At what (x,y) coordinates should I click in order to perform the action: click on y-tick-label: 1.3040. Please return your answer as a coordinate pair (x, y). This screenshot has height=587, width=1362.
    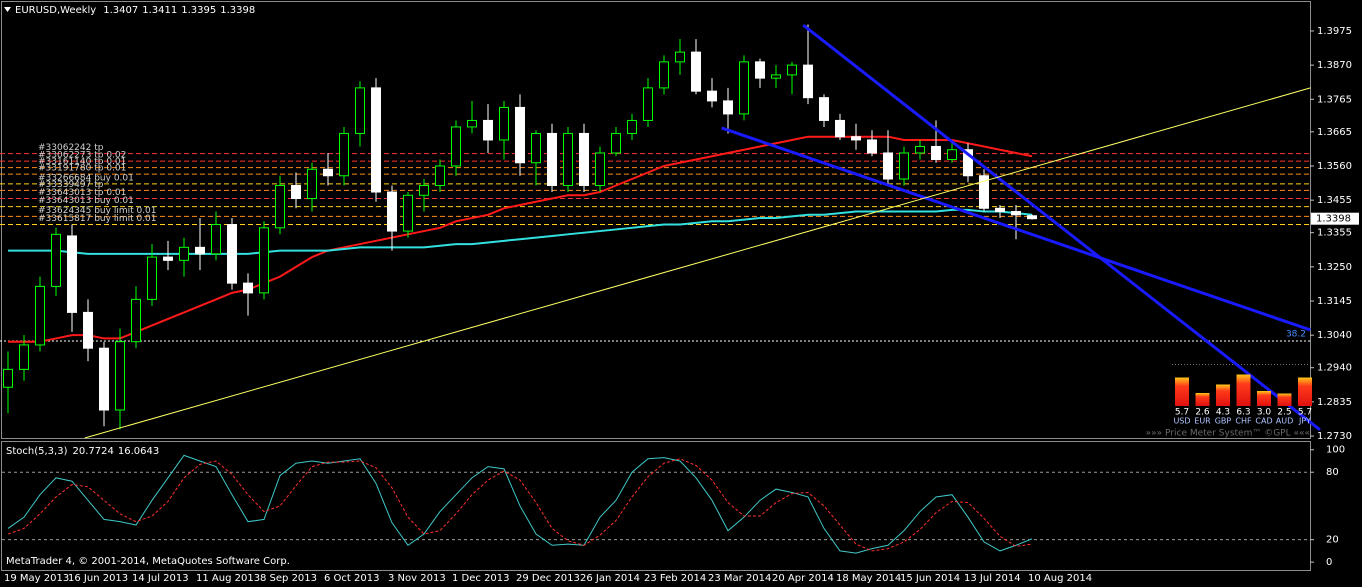
    Looking at the image, I should click on (1334, 335).